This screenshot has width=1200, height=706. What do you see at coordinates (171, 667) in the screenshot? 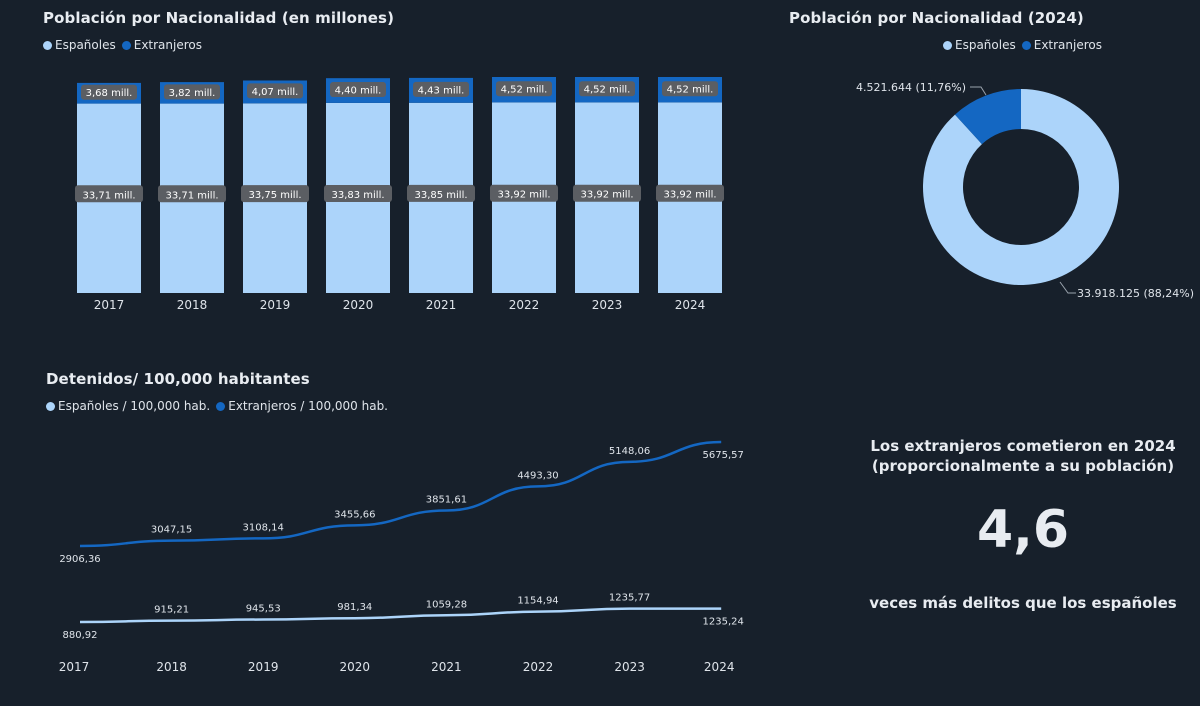
I see `line-x-tick: 2018` at bounding box center [171, 667].